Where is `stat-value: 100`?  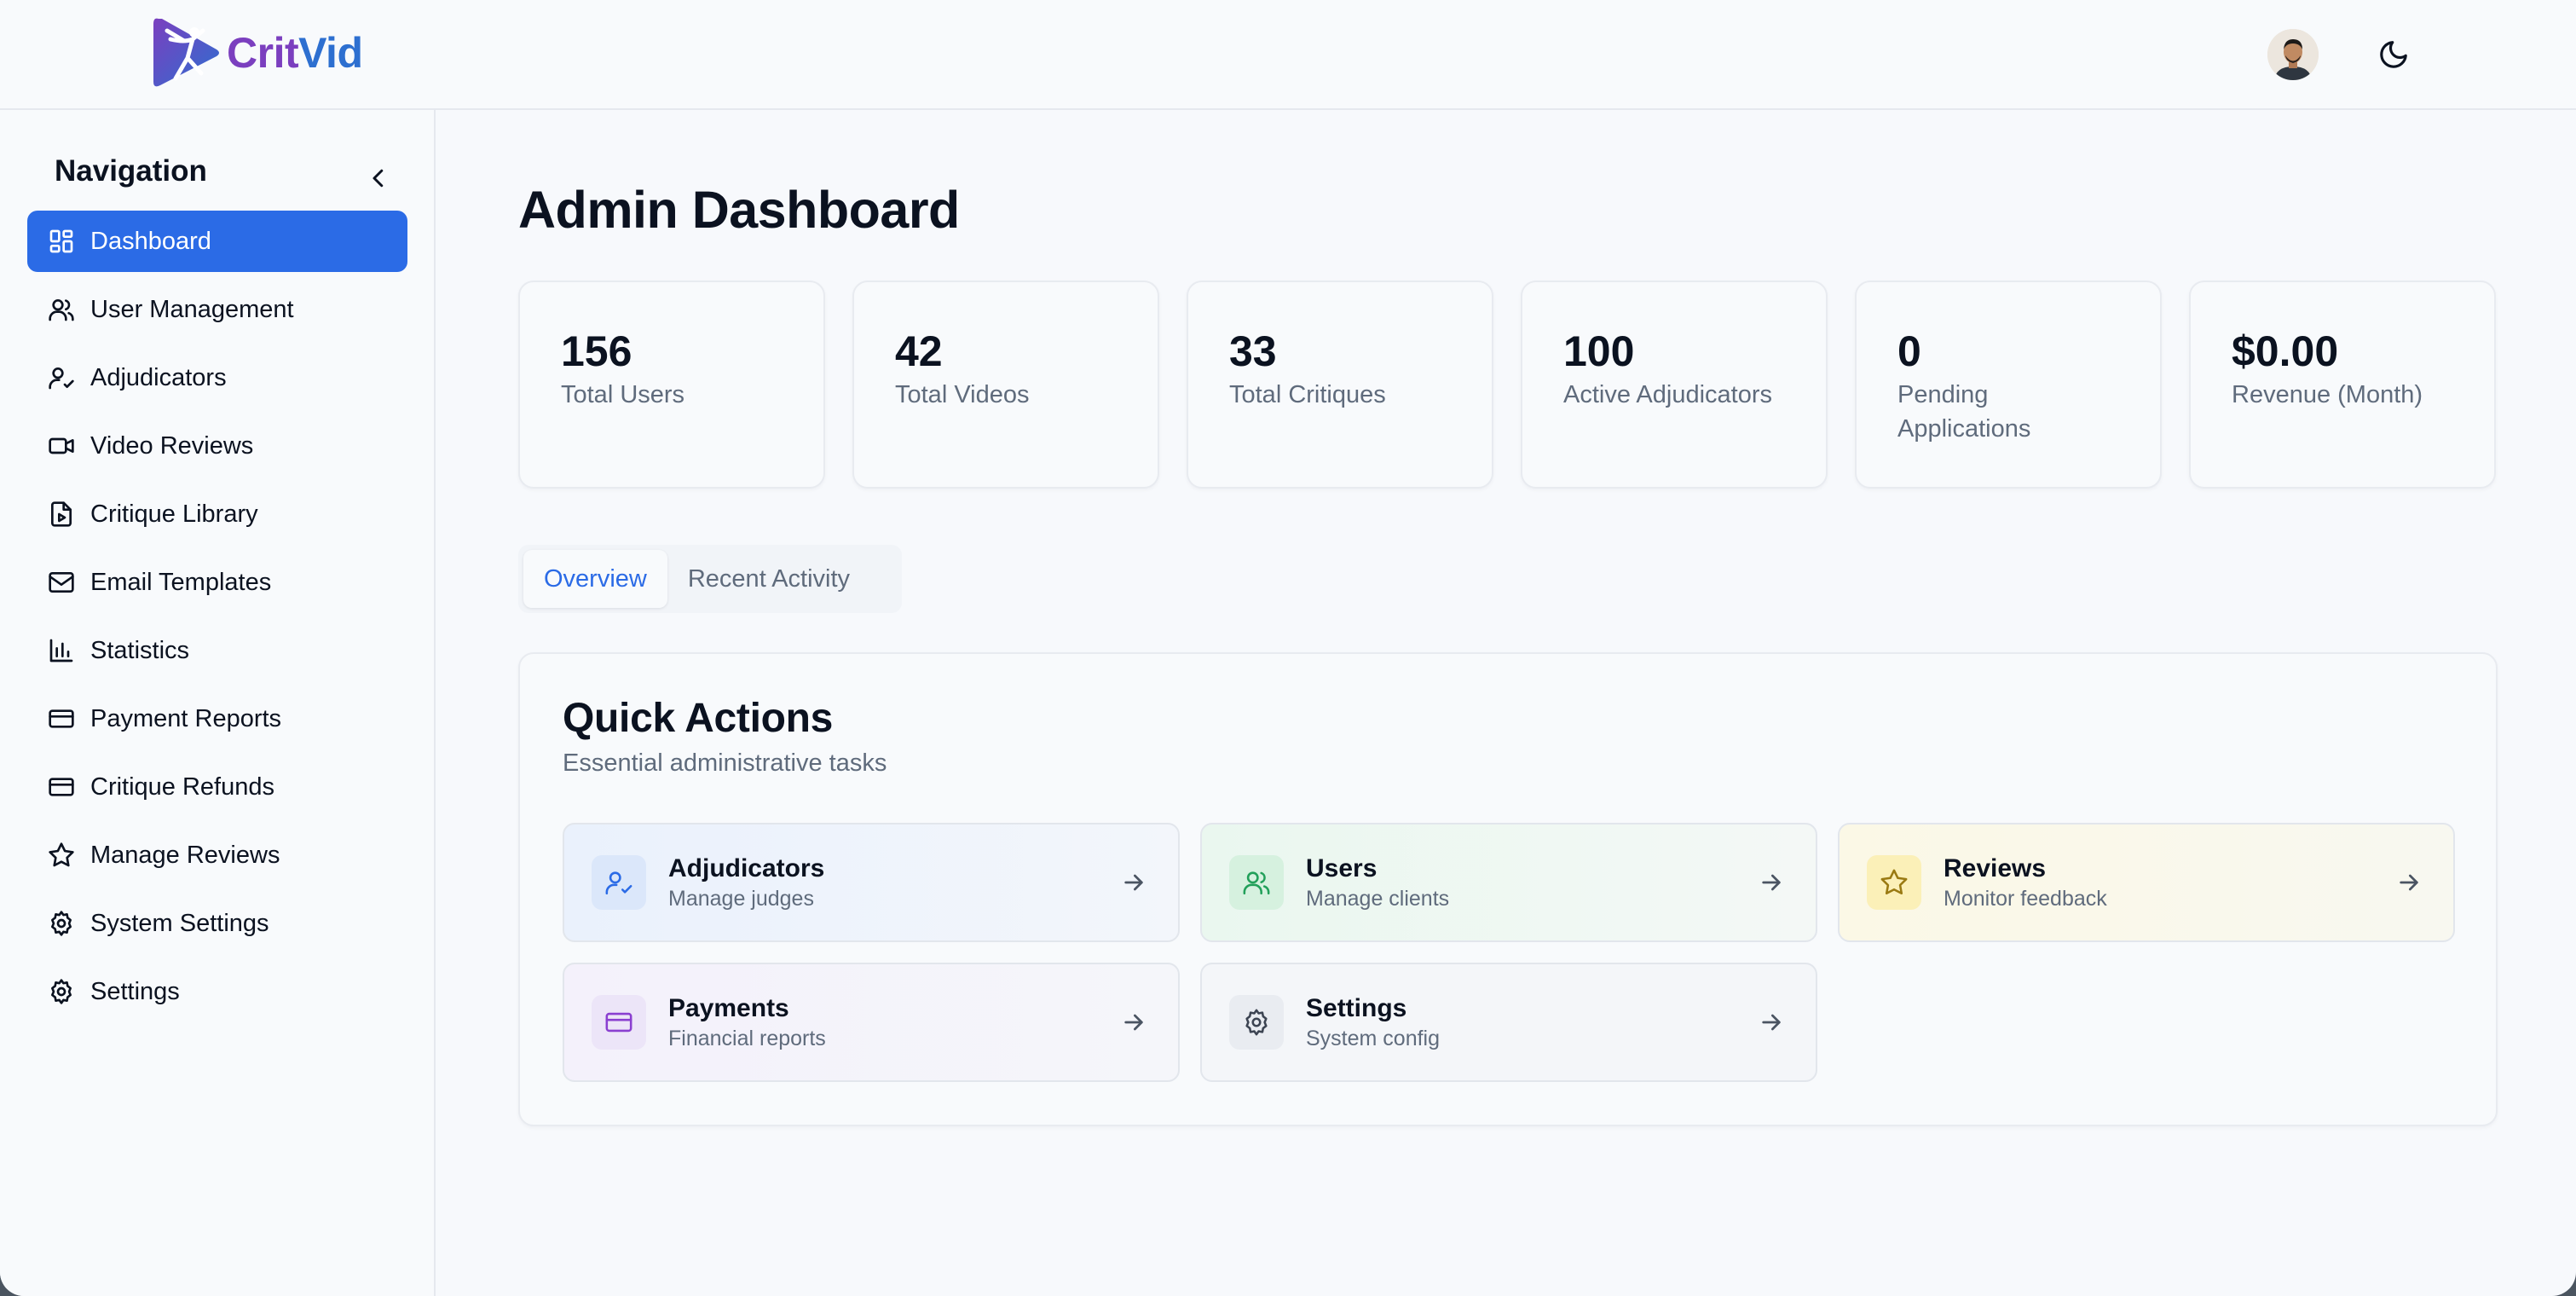
stat-value: 100 is located at coordinates (1599, 351).